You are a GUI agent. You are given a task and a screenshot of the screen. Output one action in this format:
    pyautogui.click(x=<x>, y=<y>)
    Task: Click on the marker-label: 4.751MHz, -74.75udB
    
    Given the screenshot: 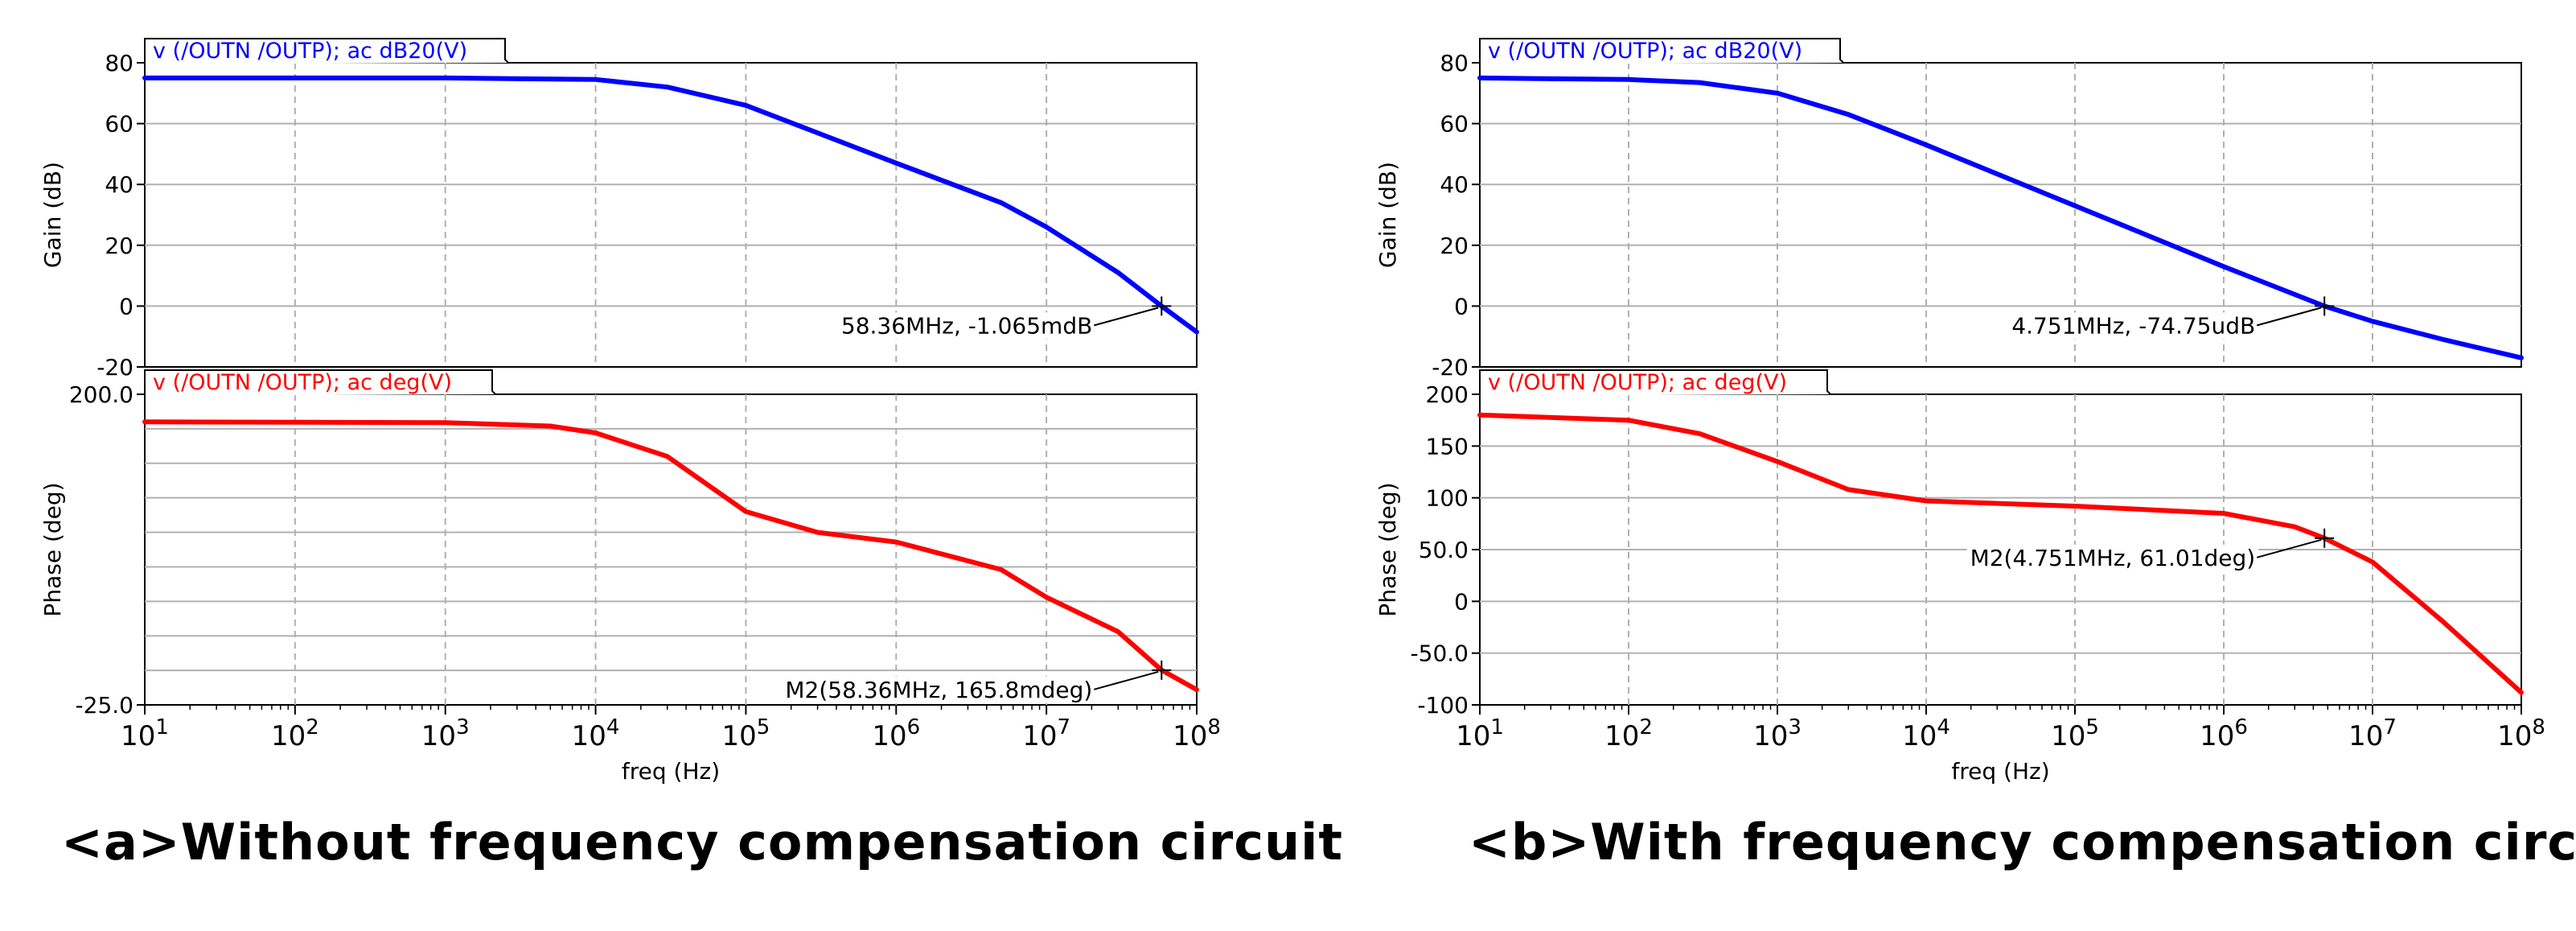 What is the action you would take?
    pyautogui.click(x=2133, y=325)
    